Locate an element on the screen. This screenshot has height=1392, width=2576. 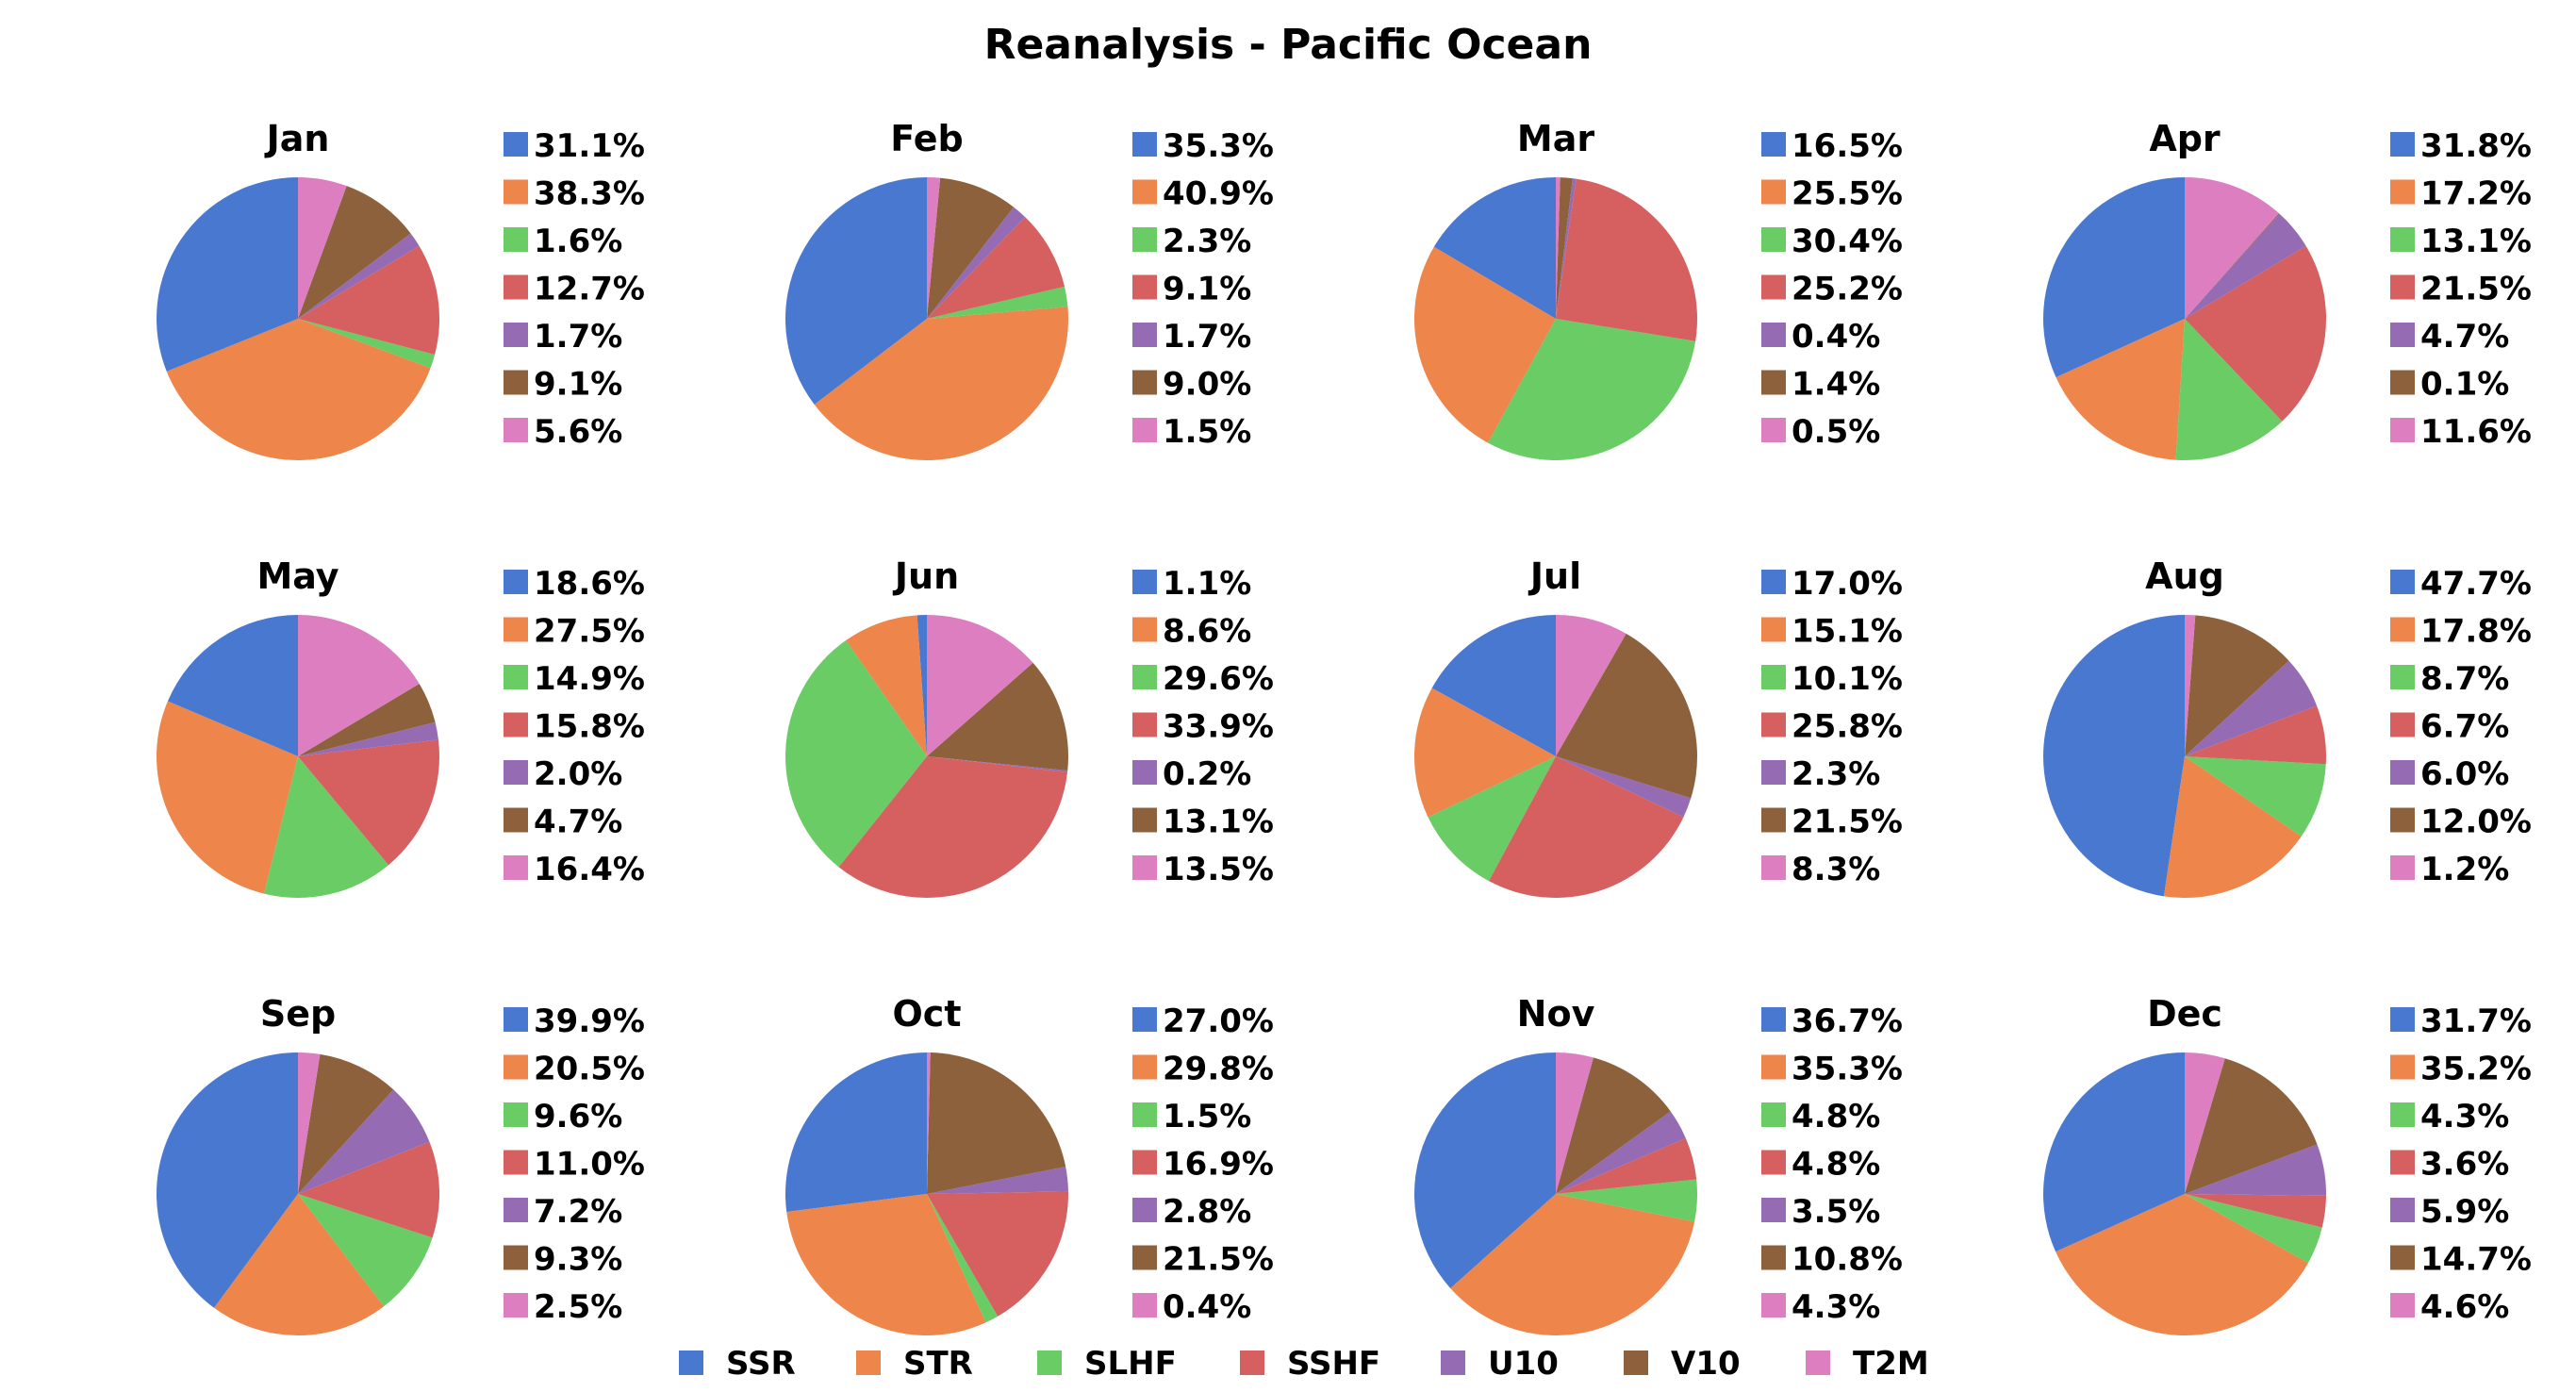
pie-chart-aug: Aug 47.7% 17.8% 8.7% 6.7% 6.0% 12.0% 1.2% is located at coordinates (2287, 726).